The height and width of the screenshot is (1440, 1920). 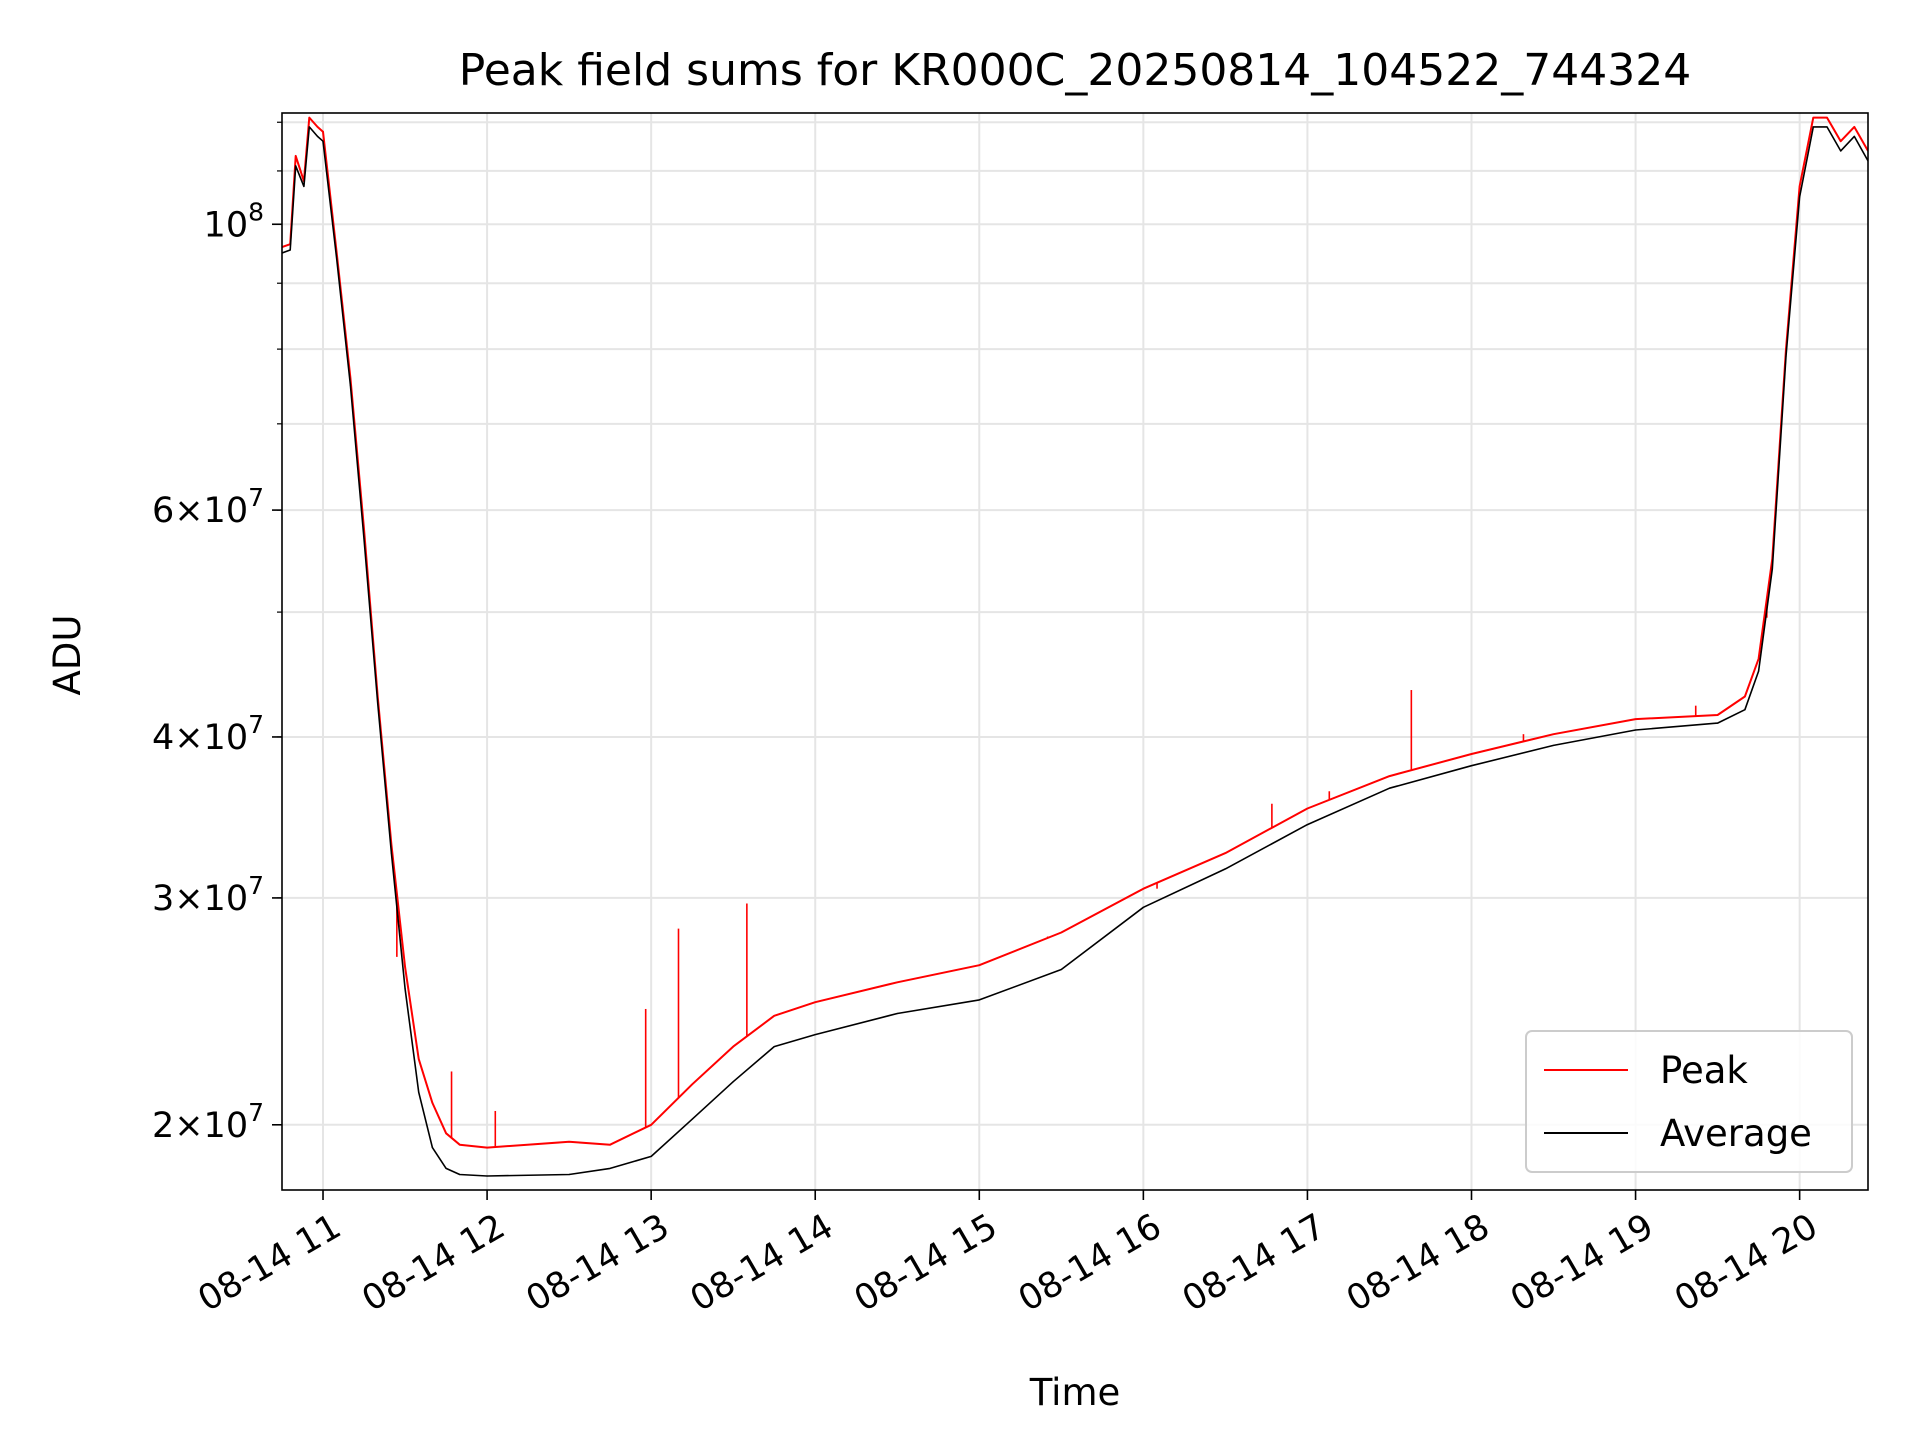 I want to click on x-tick-label: 08-14 19, so click(x=1582, y=1263).